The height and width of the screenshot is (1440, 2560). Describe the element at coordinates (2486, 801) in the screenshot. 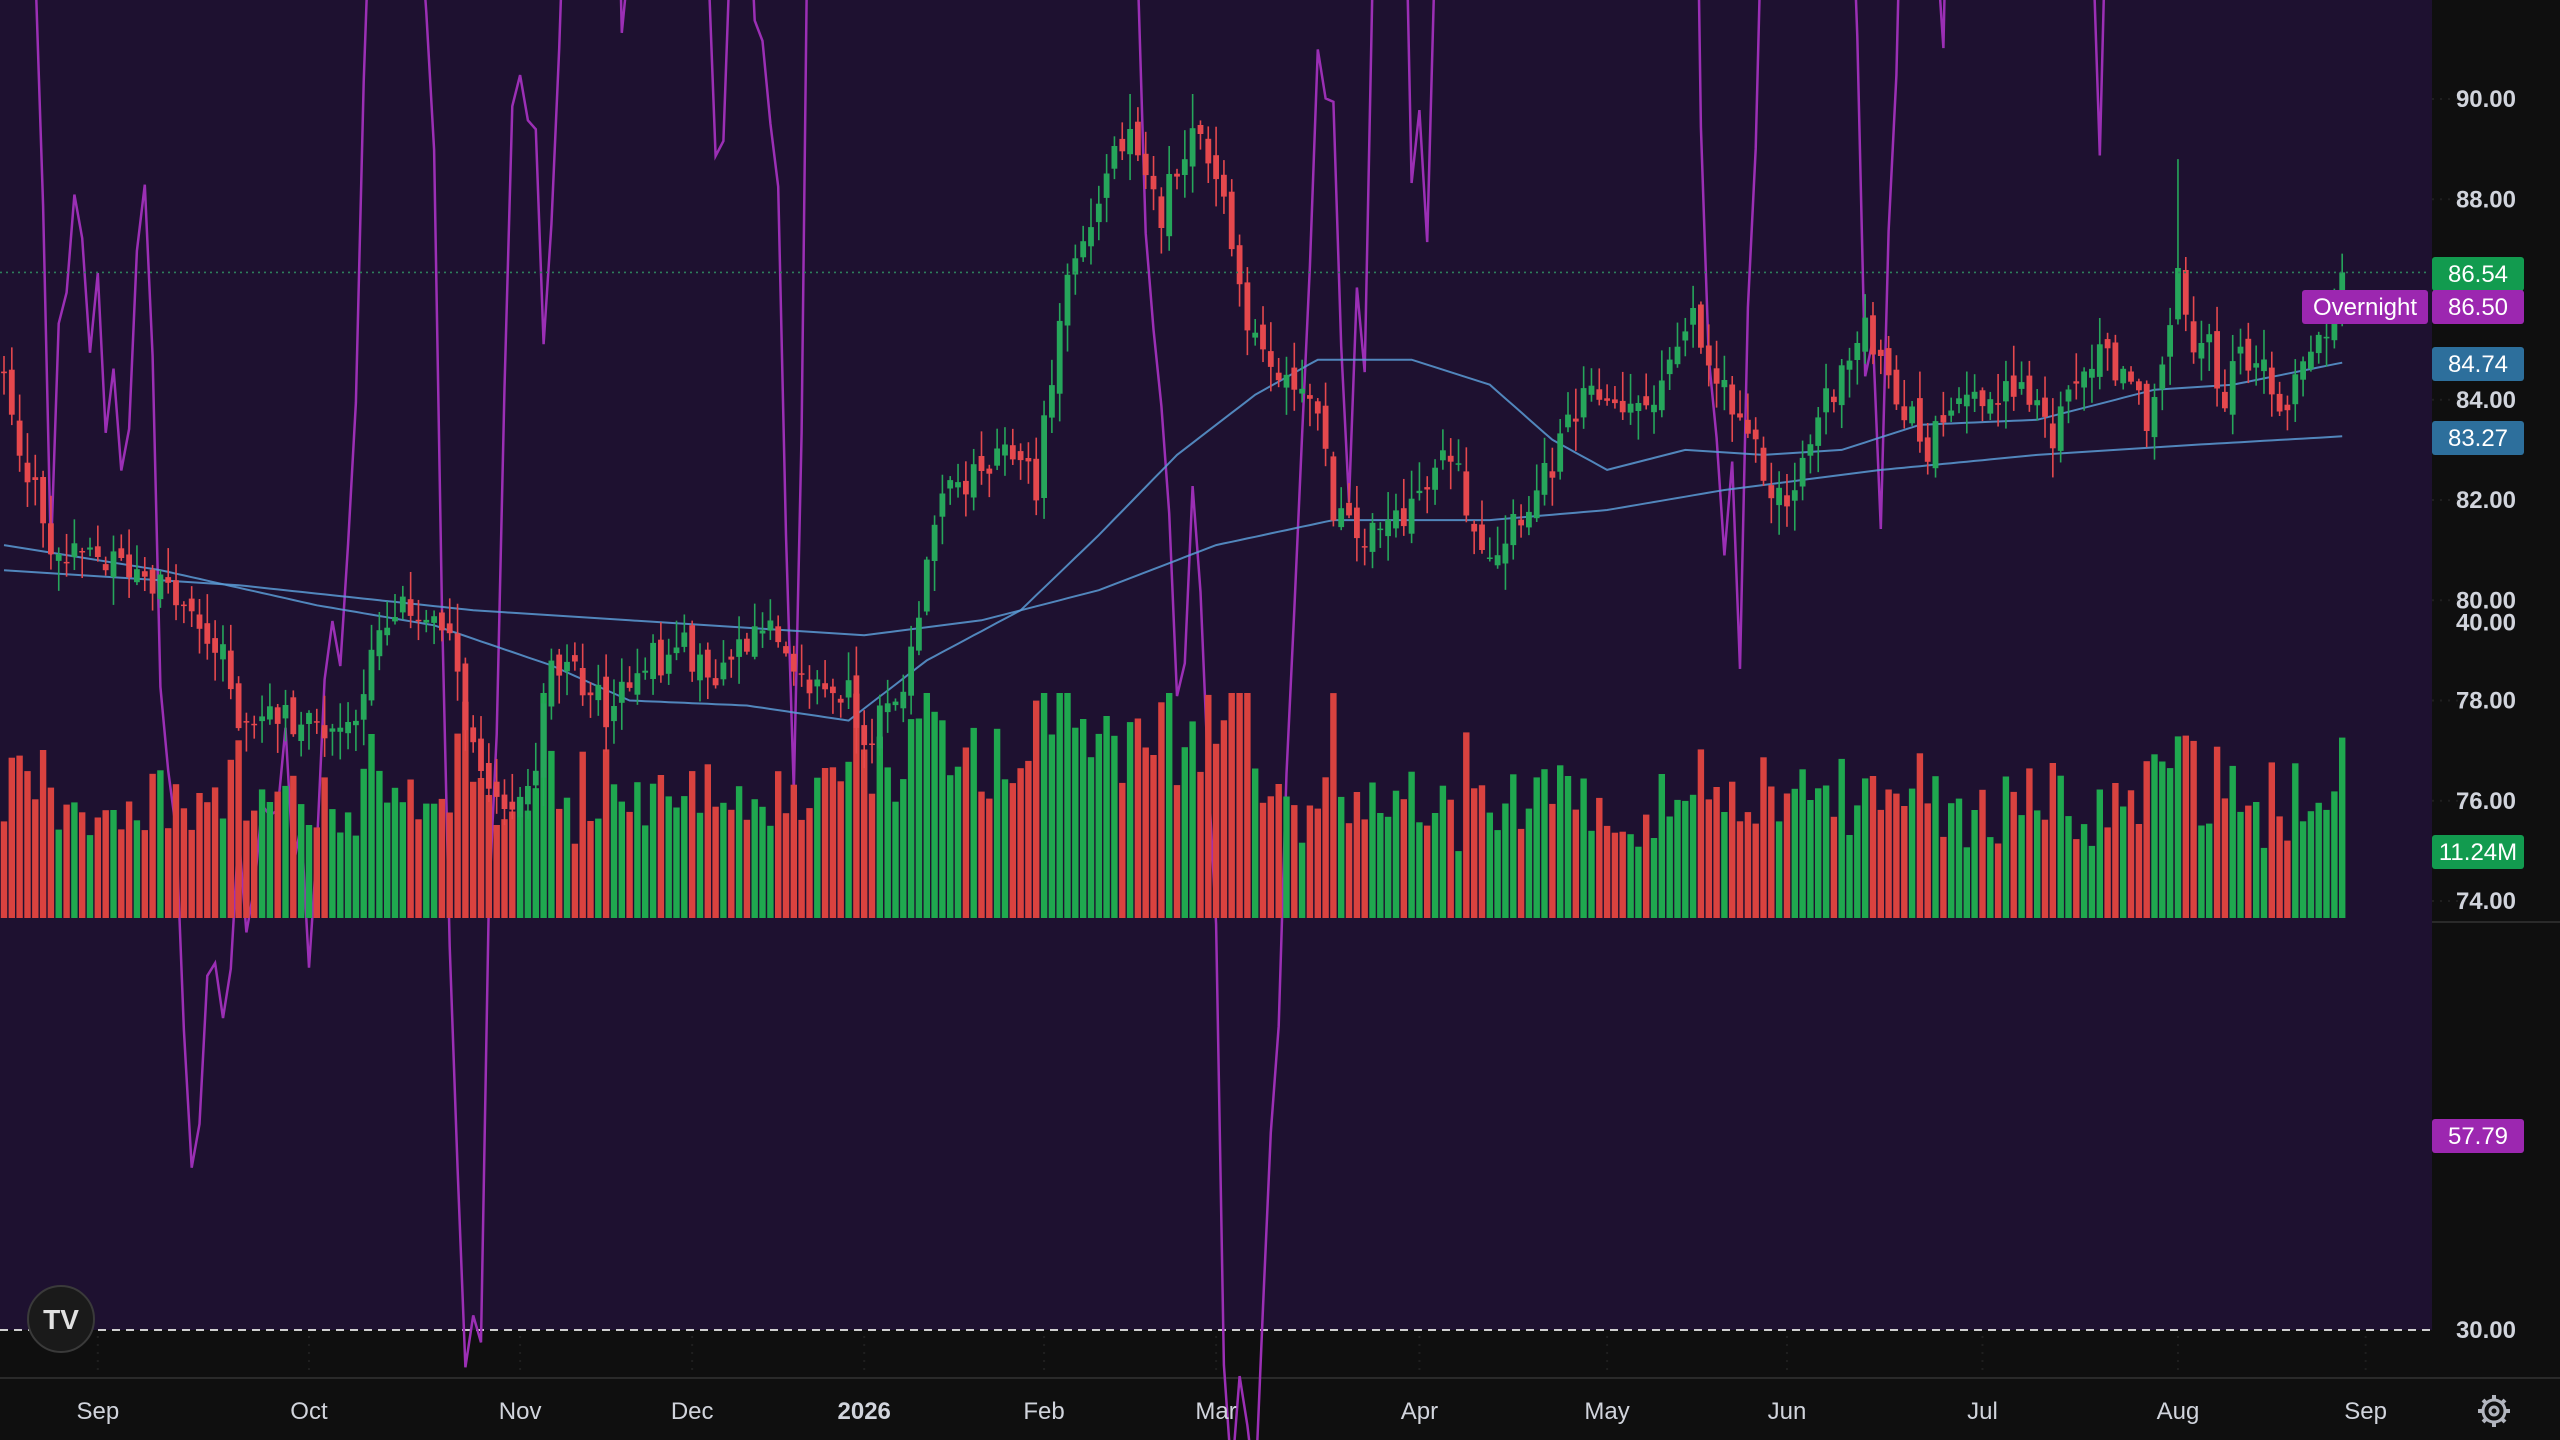

I see `price-tick-label: 76.00` at that location.